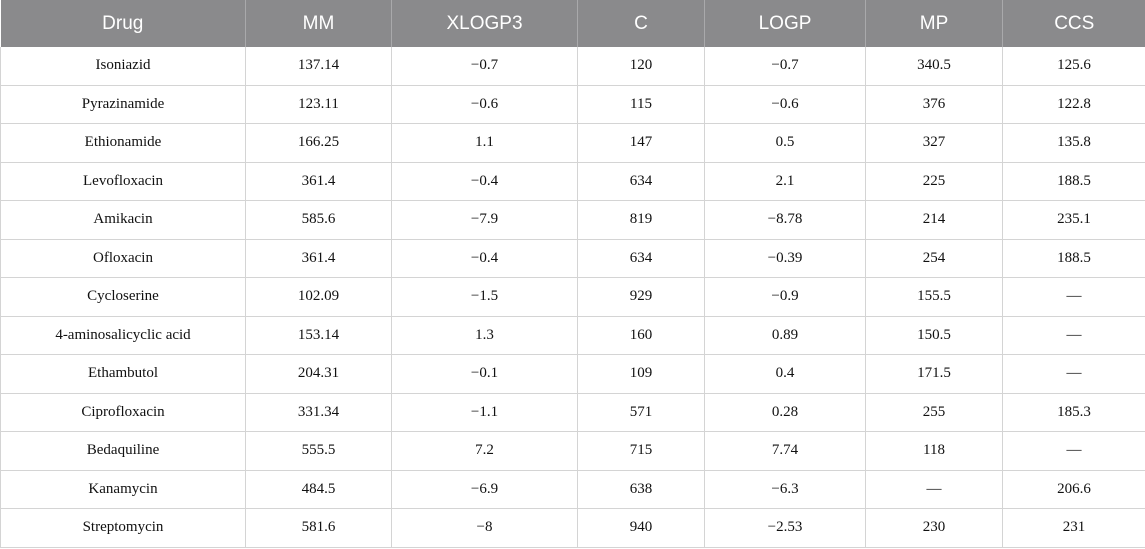 The height and width of the screenshot is (549, 1145). I want to click on cell-drug: Bedaquiline, so click(123, 451).